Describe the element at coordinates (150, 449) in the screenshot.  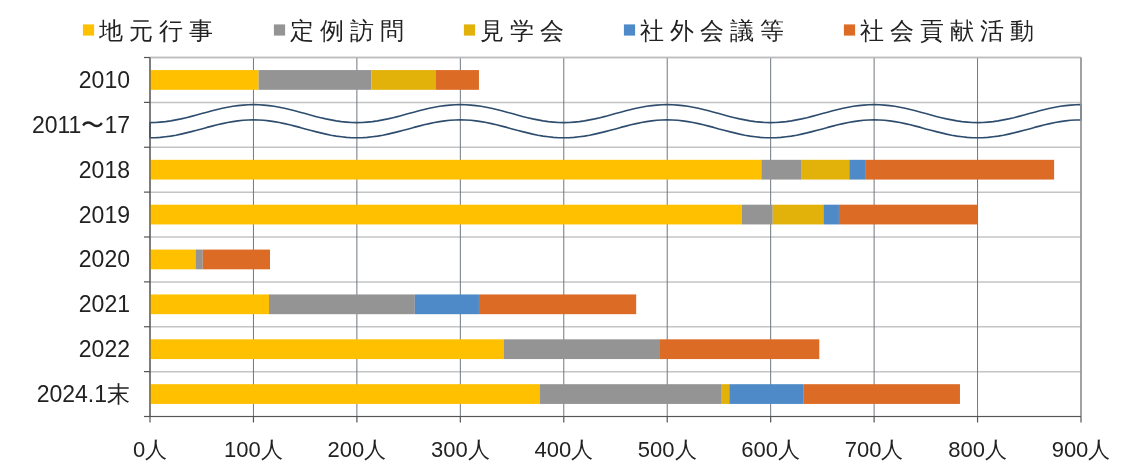
I see `x-tick-label: 0人` at that location.